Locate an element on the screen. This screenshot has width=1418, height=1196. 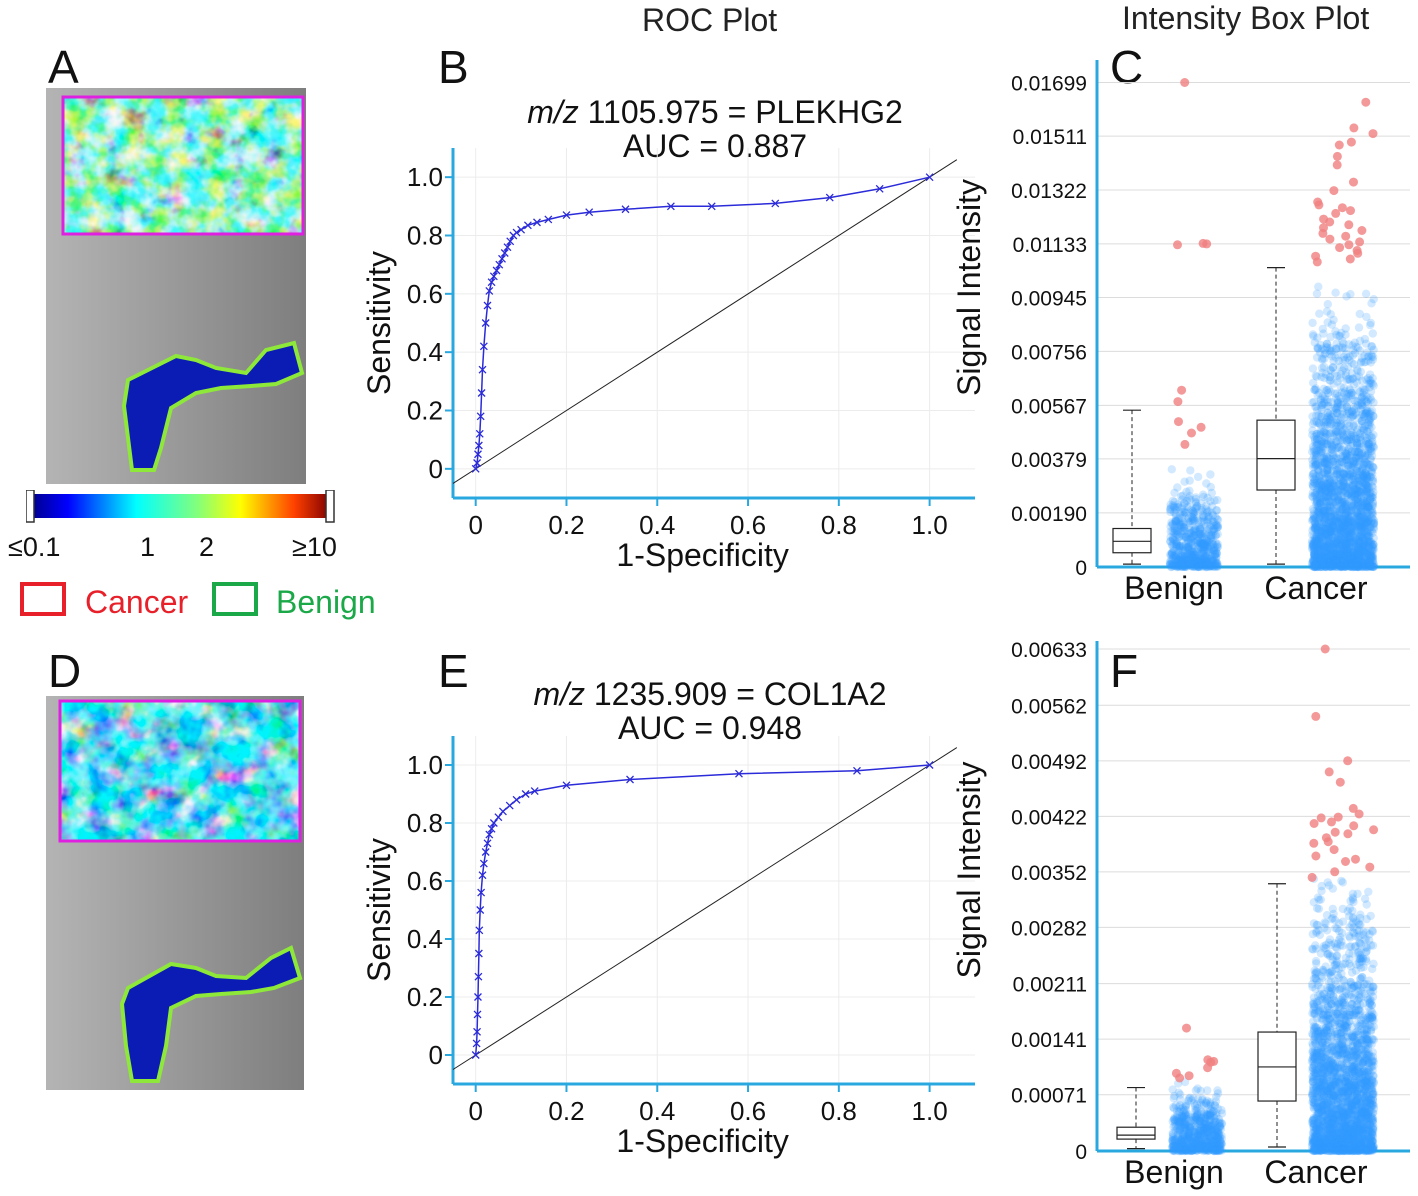
outlier-point is located at coordinates (1358, 253).